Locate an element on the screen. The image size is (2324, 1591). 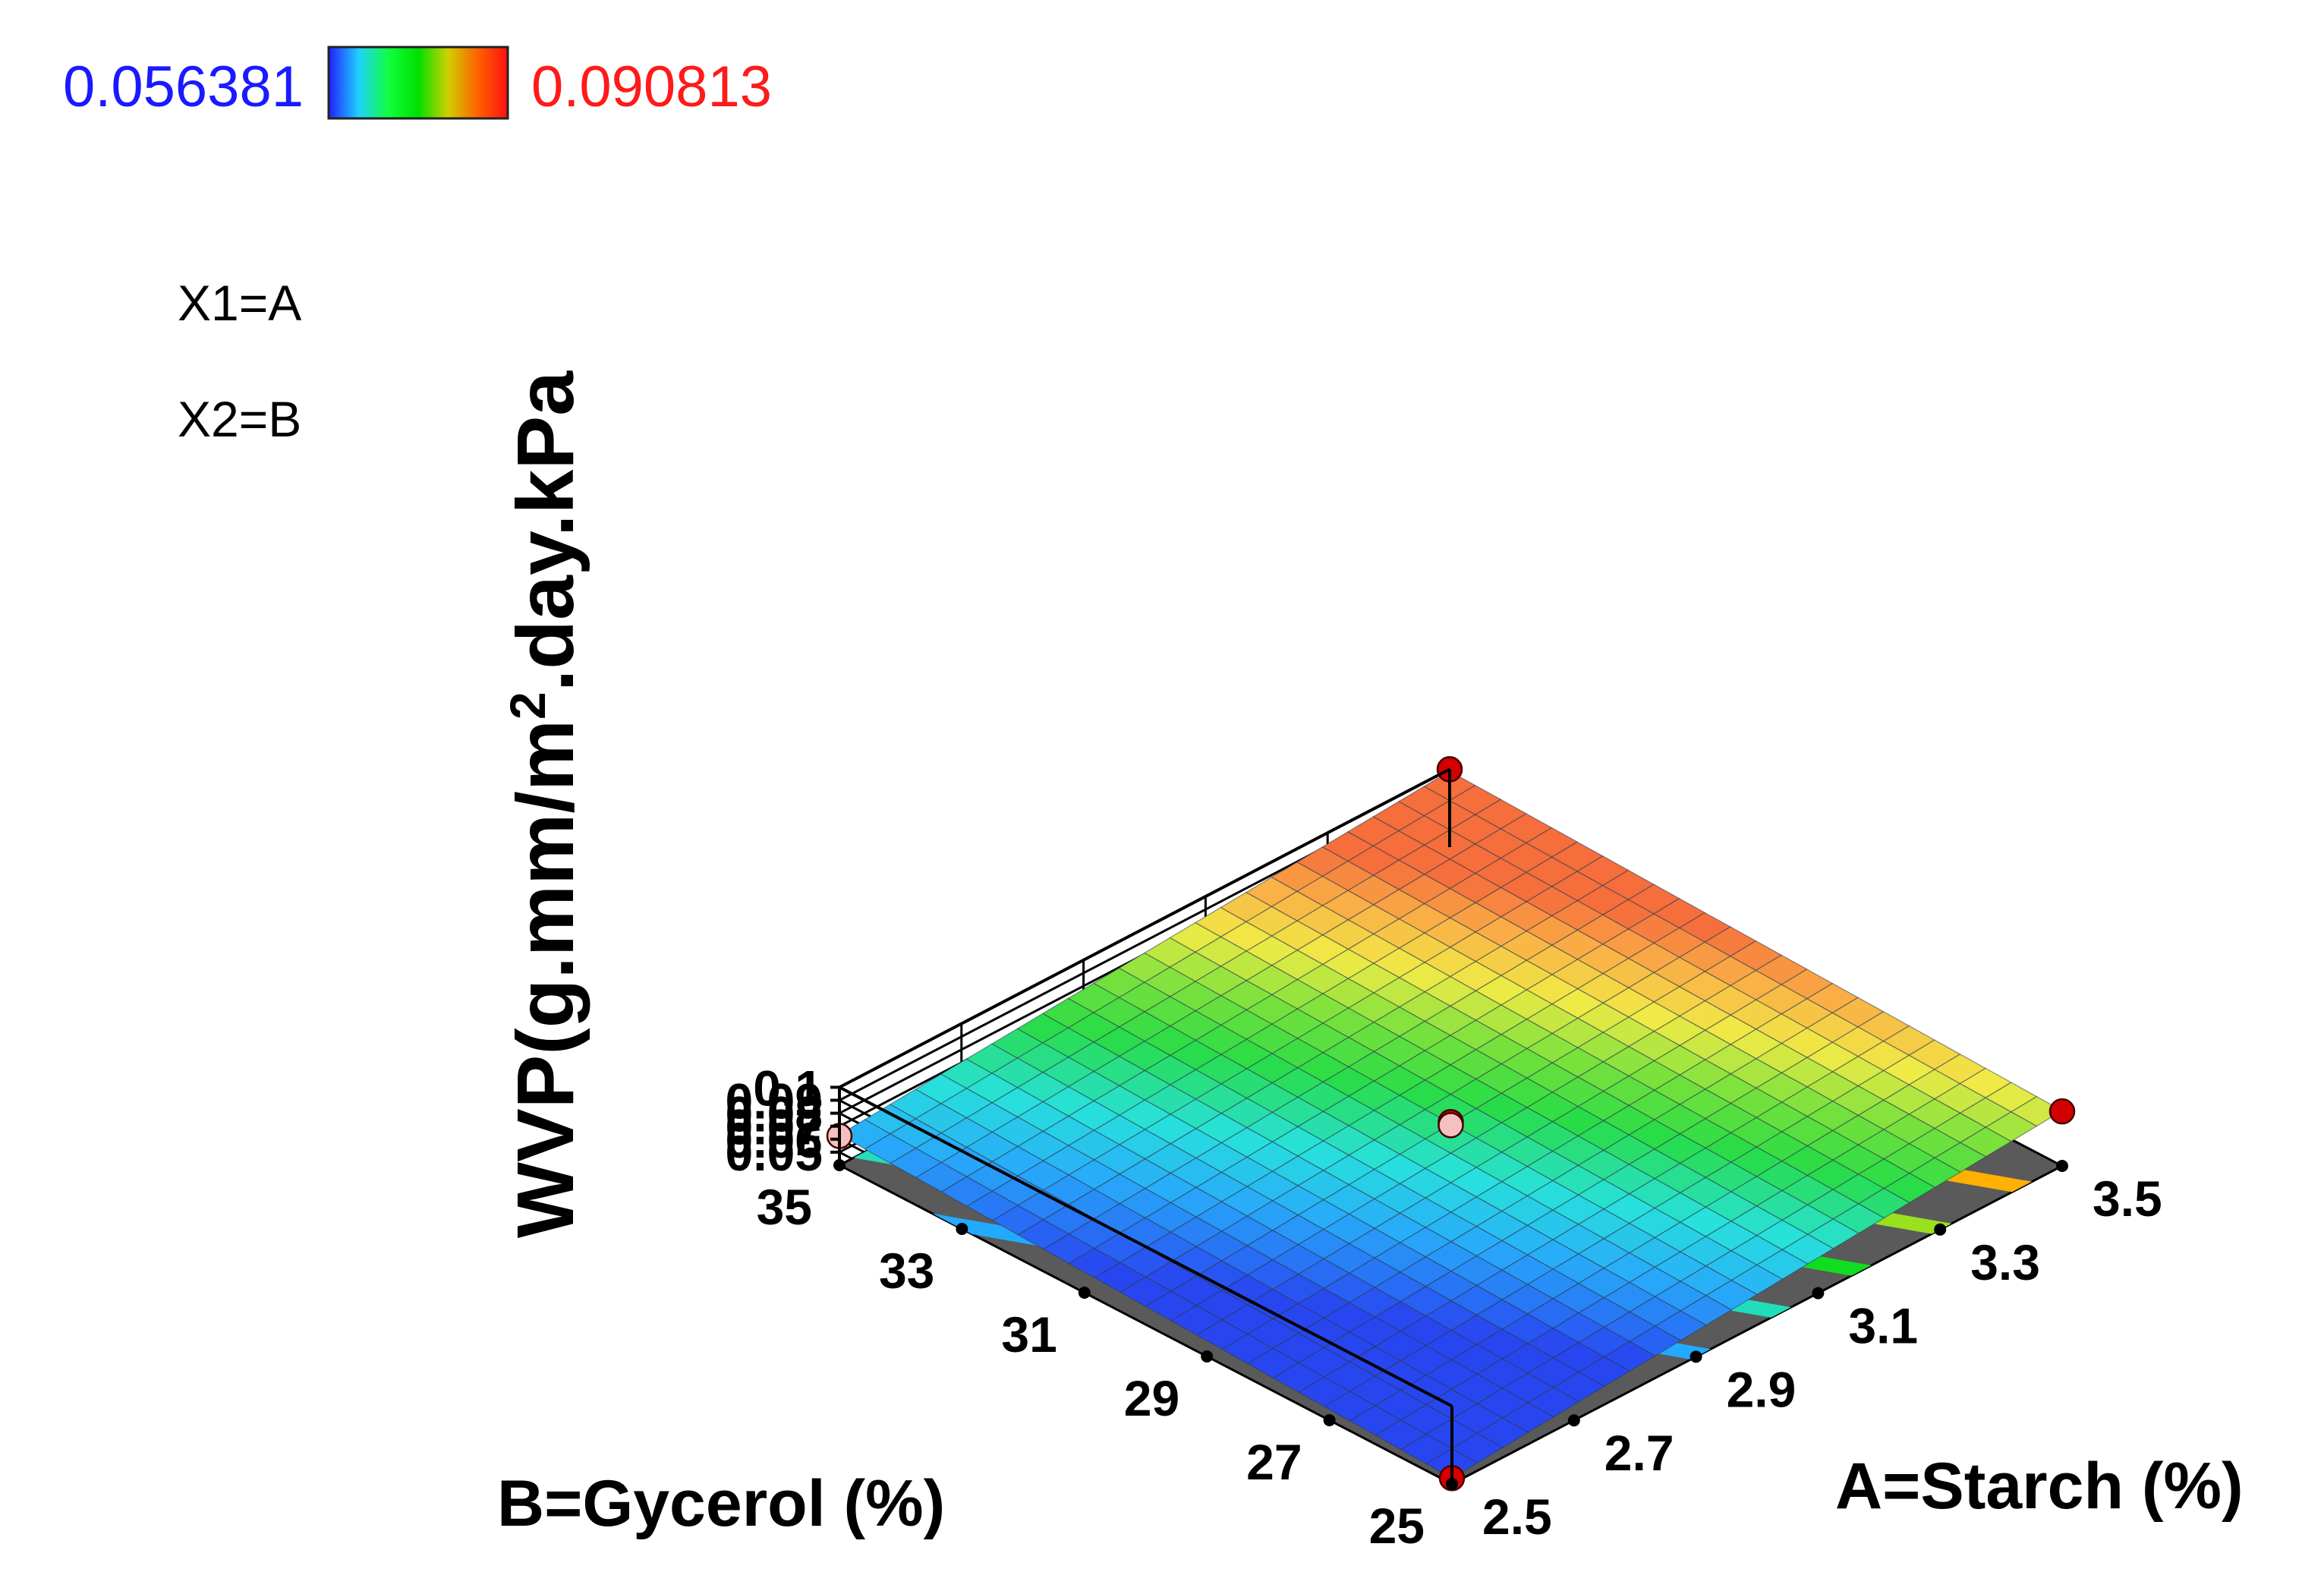
z-tick-label: 0.09 is located at coordinates (775, 1101).